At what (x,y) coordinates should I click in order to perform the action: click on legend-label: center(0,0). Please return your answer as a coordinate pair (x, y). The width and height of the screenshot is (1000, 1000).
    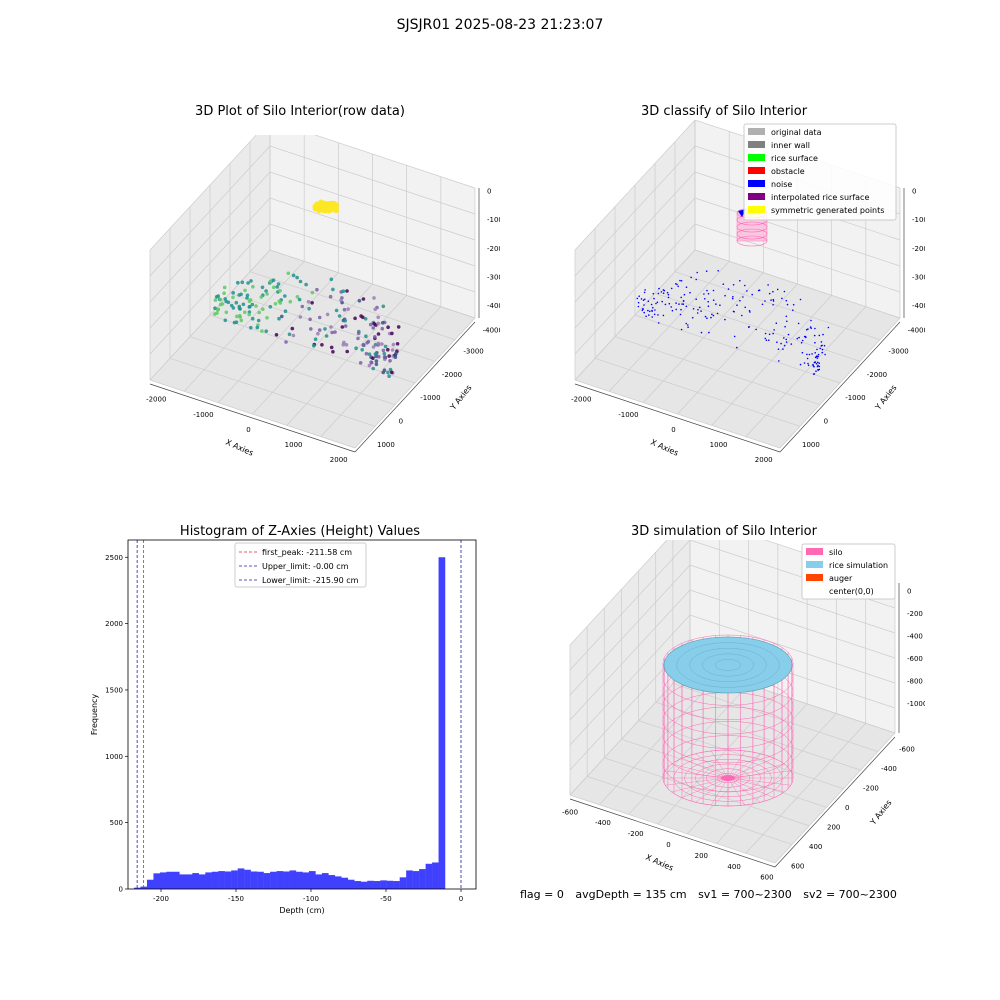
    Looking at the image, I should click on (851, 591).